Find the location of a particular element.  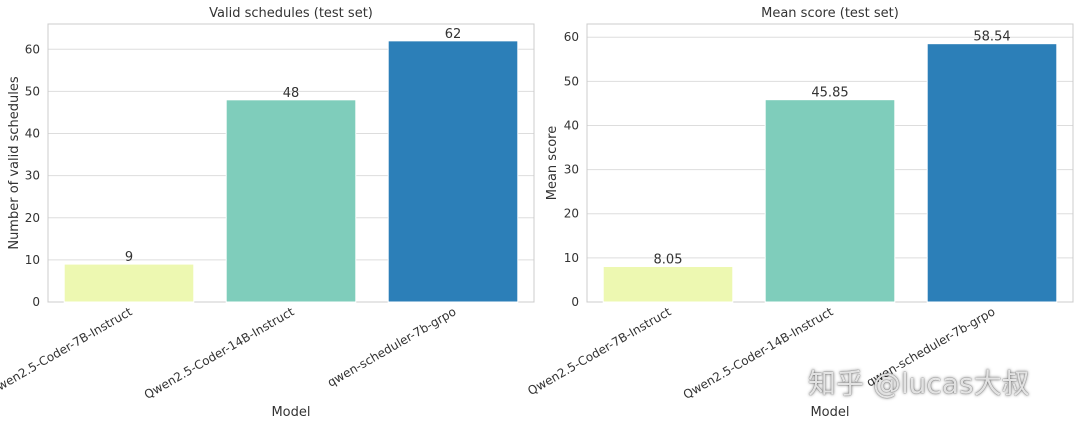

x-tick-label: Qwen2.5-Coder-14B-Instruct is located at coordinates (219, 353).